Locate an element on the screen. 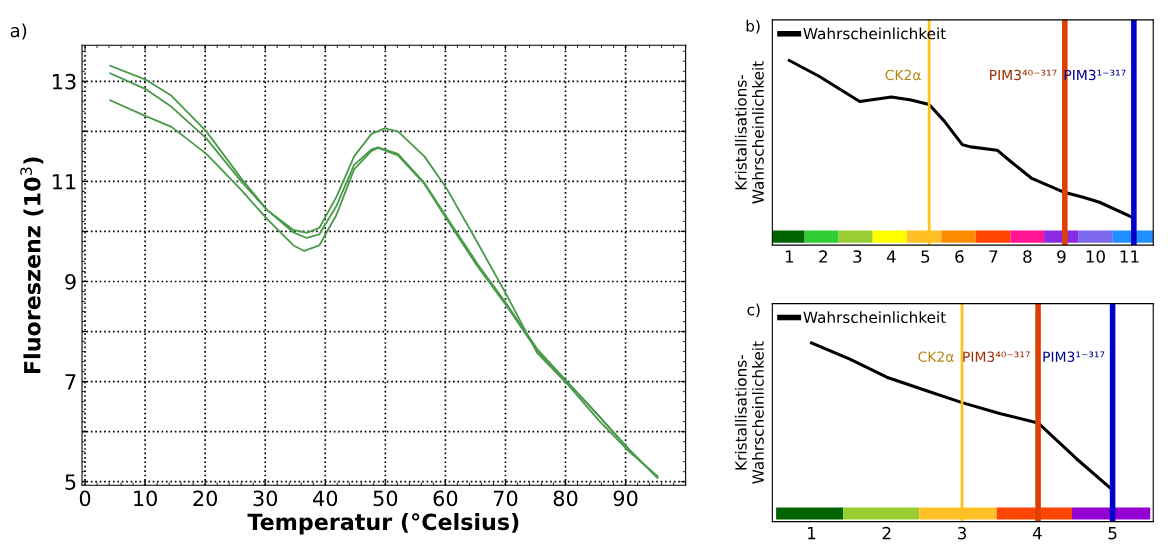 The image size is (1172, 552). y-tick-label: 13 is located at coordinates (64, 81).